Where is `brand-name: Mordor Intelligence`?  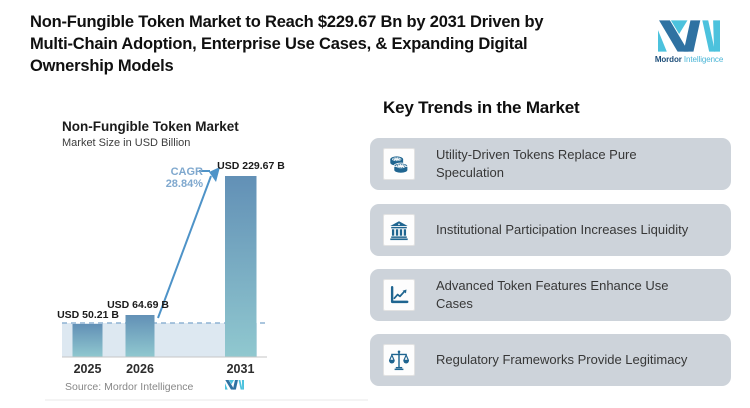 brand-name: Mordor Intelligence is located at coordinates (689, 59).